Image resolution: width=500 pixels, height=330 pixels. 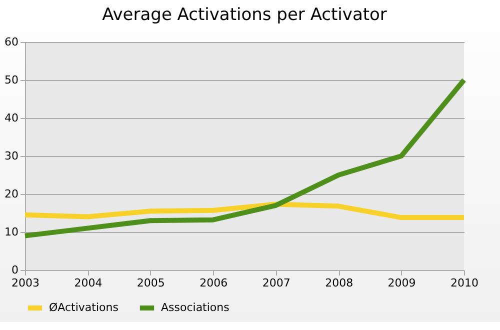 I want to click on chart-title: Average Activations per Activator, so click(x=244, y=15).